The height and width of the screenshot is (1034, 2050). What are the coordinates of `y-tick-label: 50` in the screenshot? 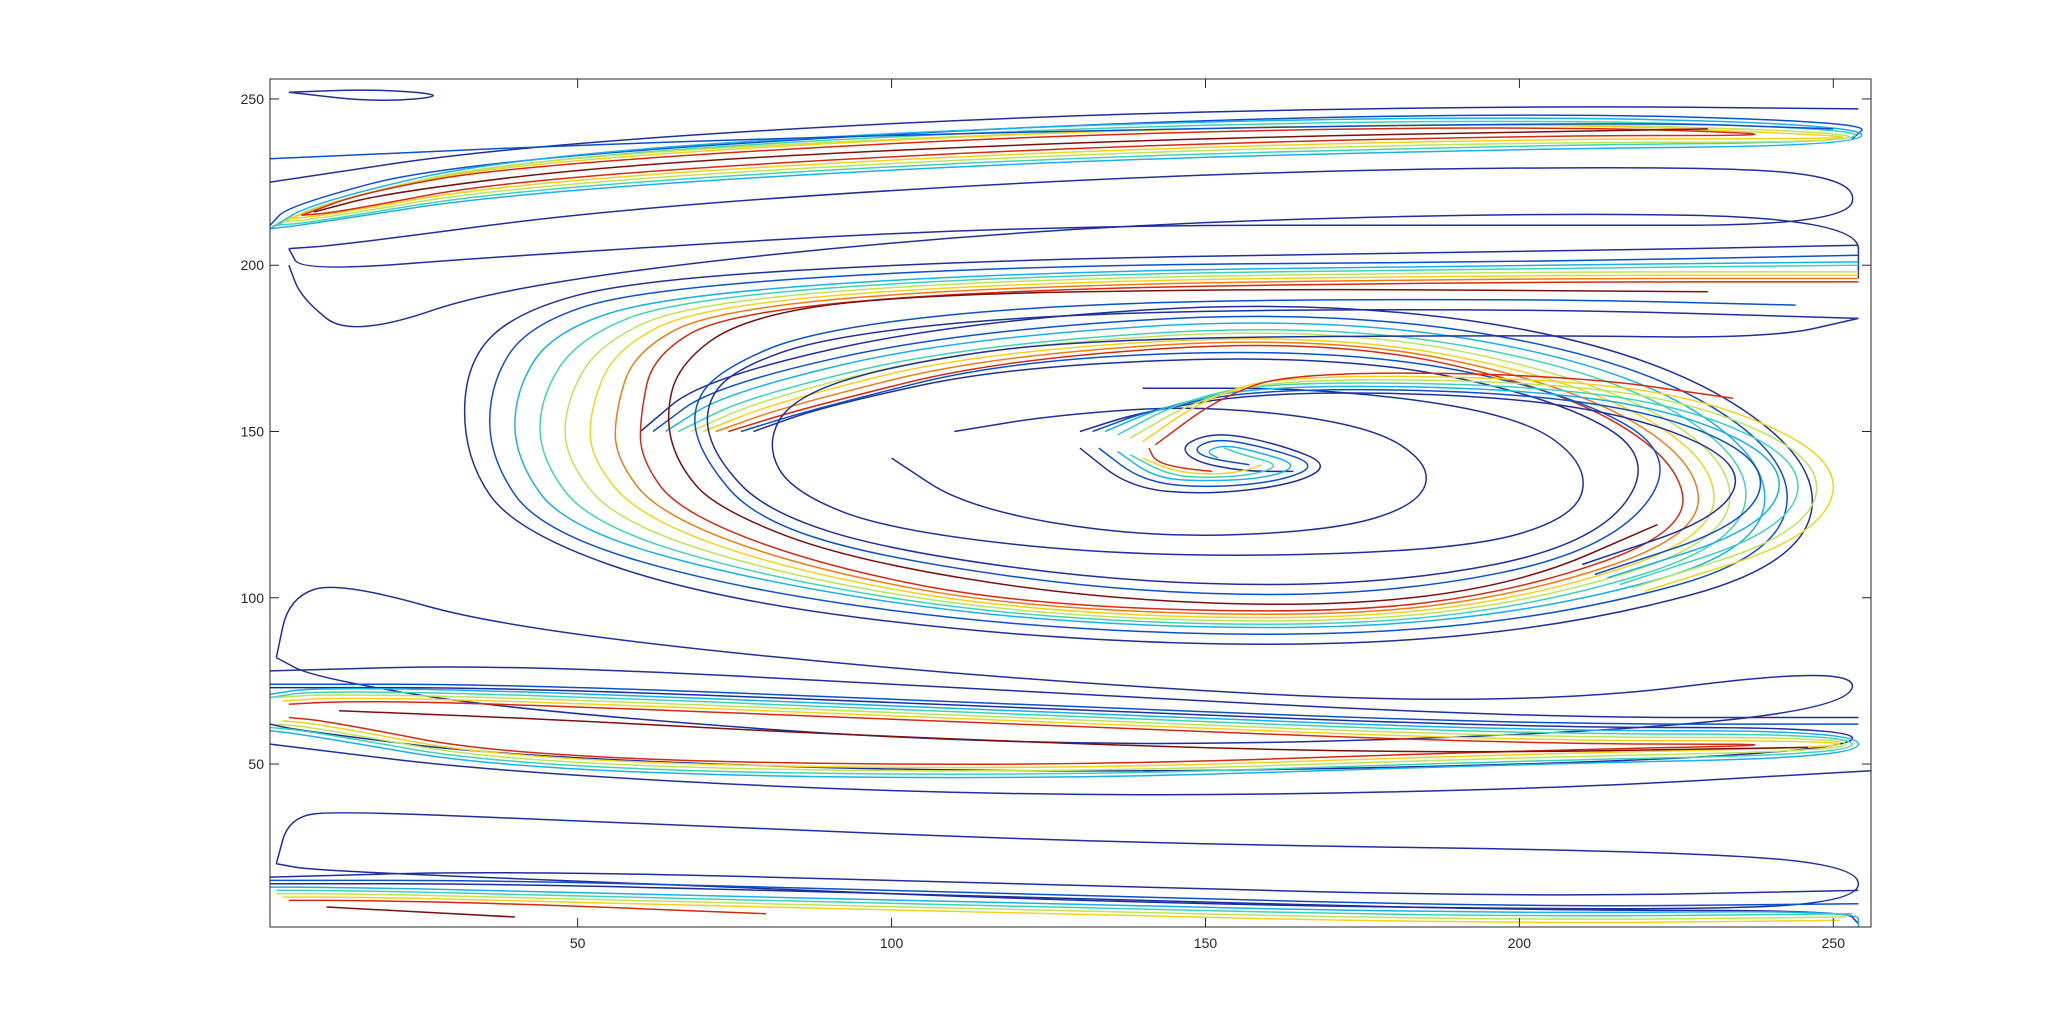 It's located at (256, 764).